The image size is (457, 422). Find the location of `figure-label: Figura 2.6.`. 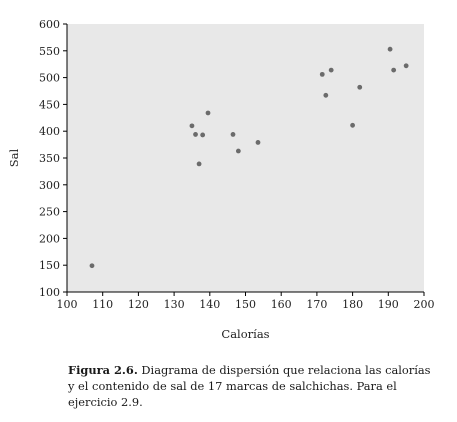

figure-label: Figura 2.6. is located at coordinates (103, 370).